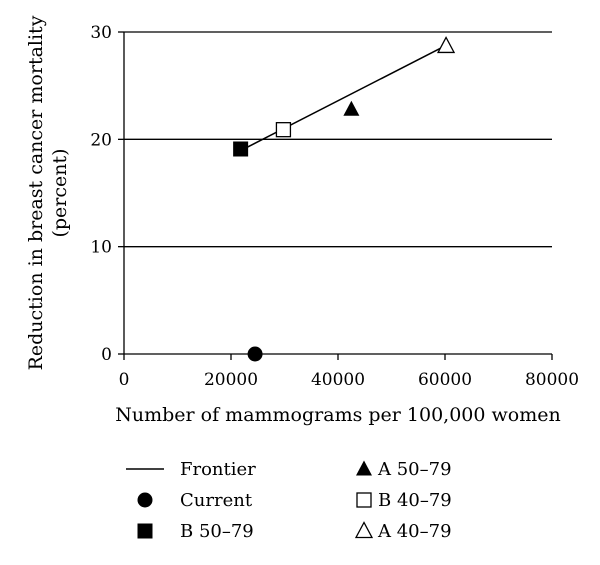 Image resolution: width=600 pixels, height=565 pixels. Describe the element at coordinates (60, 192) in the screenshot. I see `y-axis-title-line-2: (percent)` at that location.